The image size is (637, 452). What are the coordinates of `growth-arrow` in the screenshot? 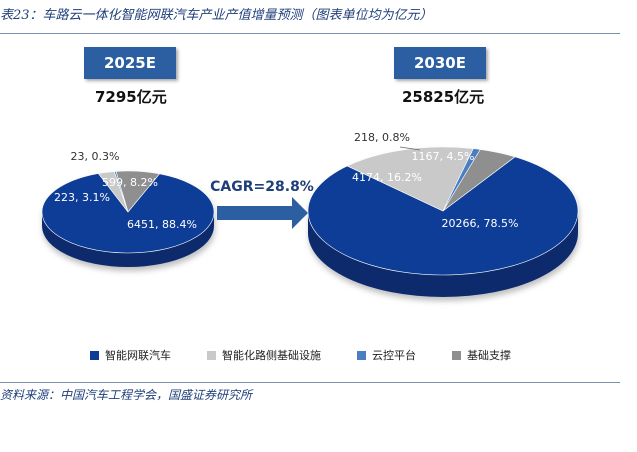 It's located at (262, 213).